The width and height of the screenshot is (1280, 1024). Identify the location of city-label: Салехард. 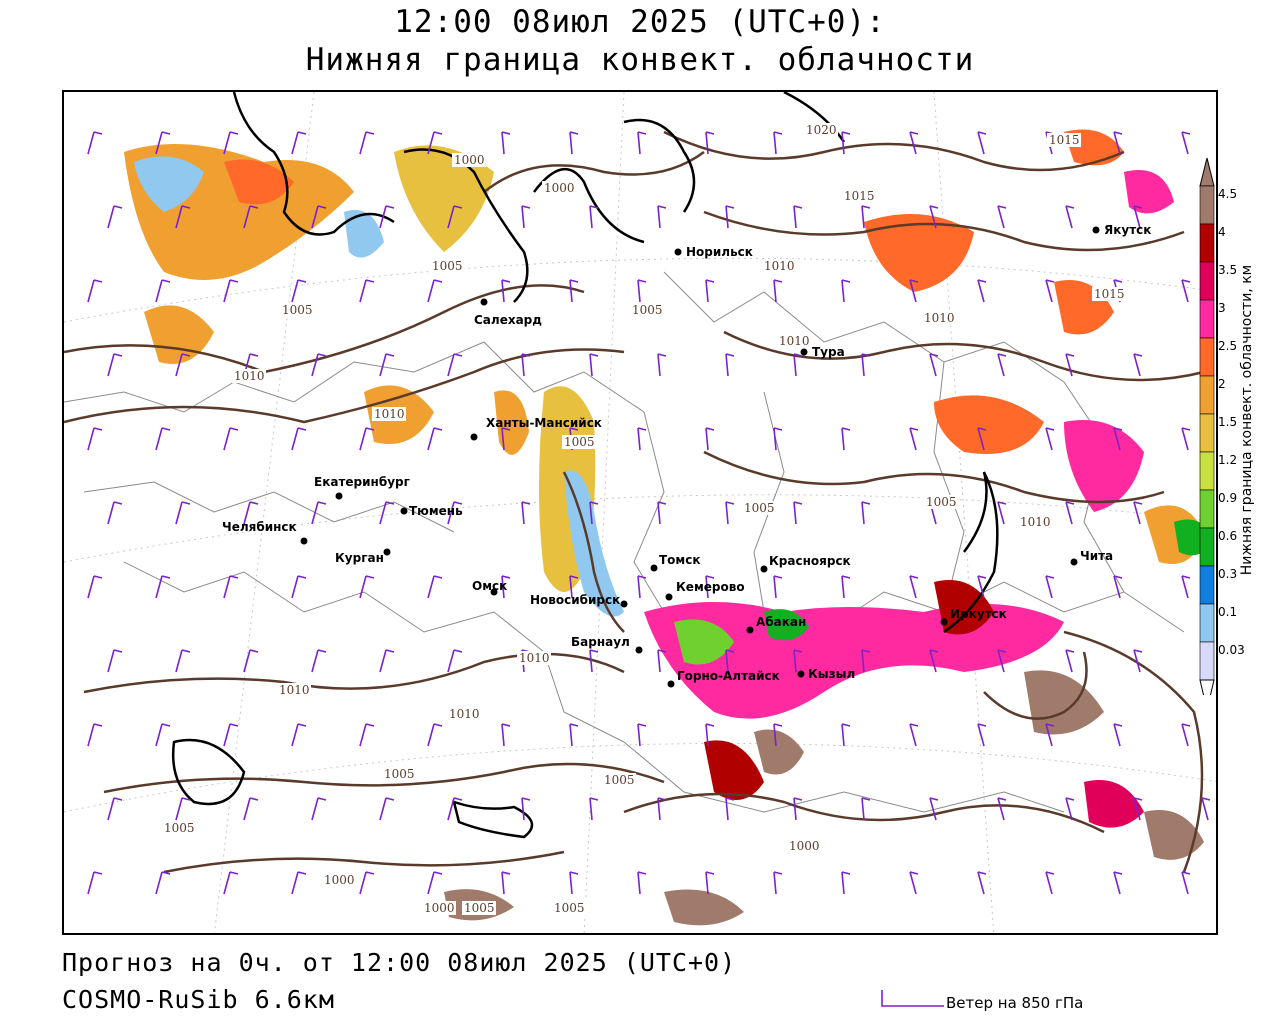
(508, 320).